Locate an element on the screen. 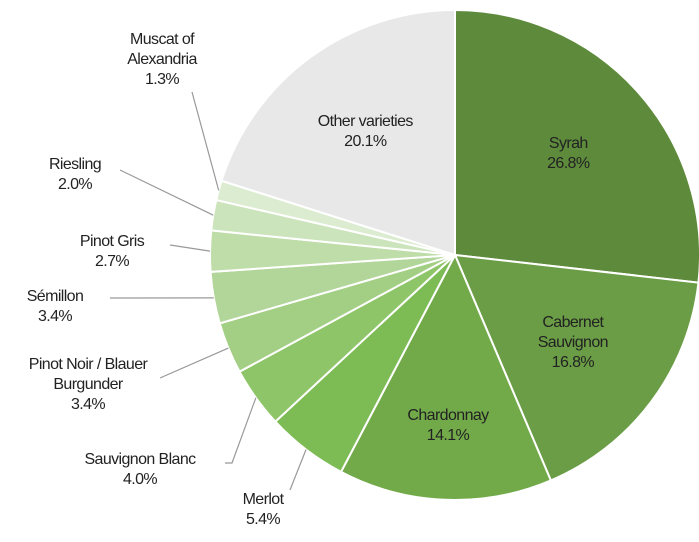 The height and width of the screenshot is (542, 699). category-name: Other varieties is located at coordinates (365, 122).